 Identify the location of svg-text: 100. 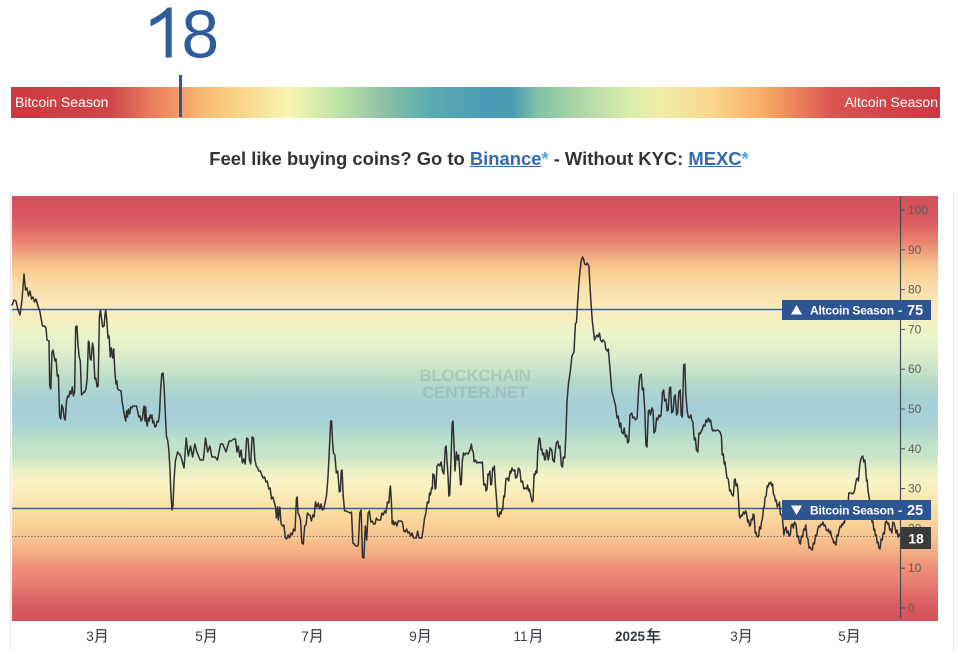
(918, 210).